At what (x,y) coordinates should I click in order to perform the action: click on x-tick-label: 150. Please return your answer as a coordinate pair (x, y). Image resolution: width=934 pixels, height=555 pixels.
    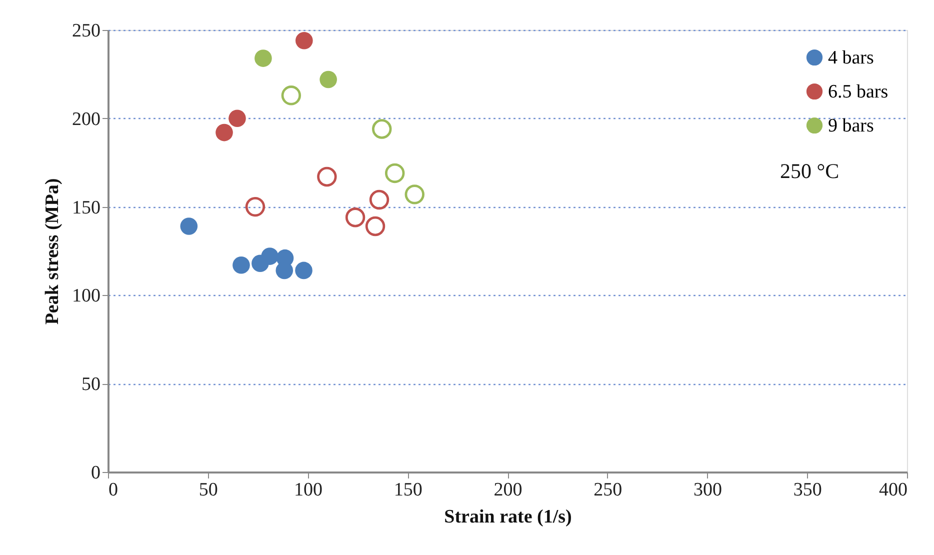
    Looking at the image, I should click on (408, 490).